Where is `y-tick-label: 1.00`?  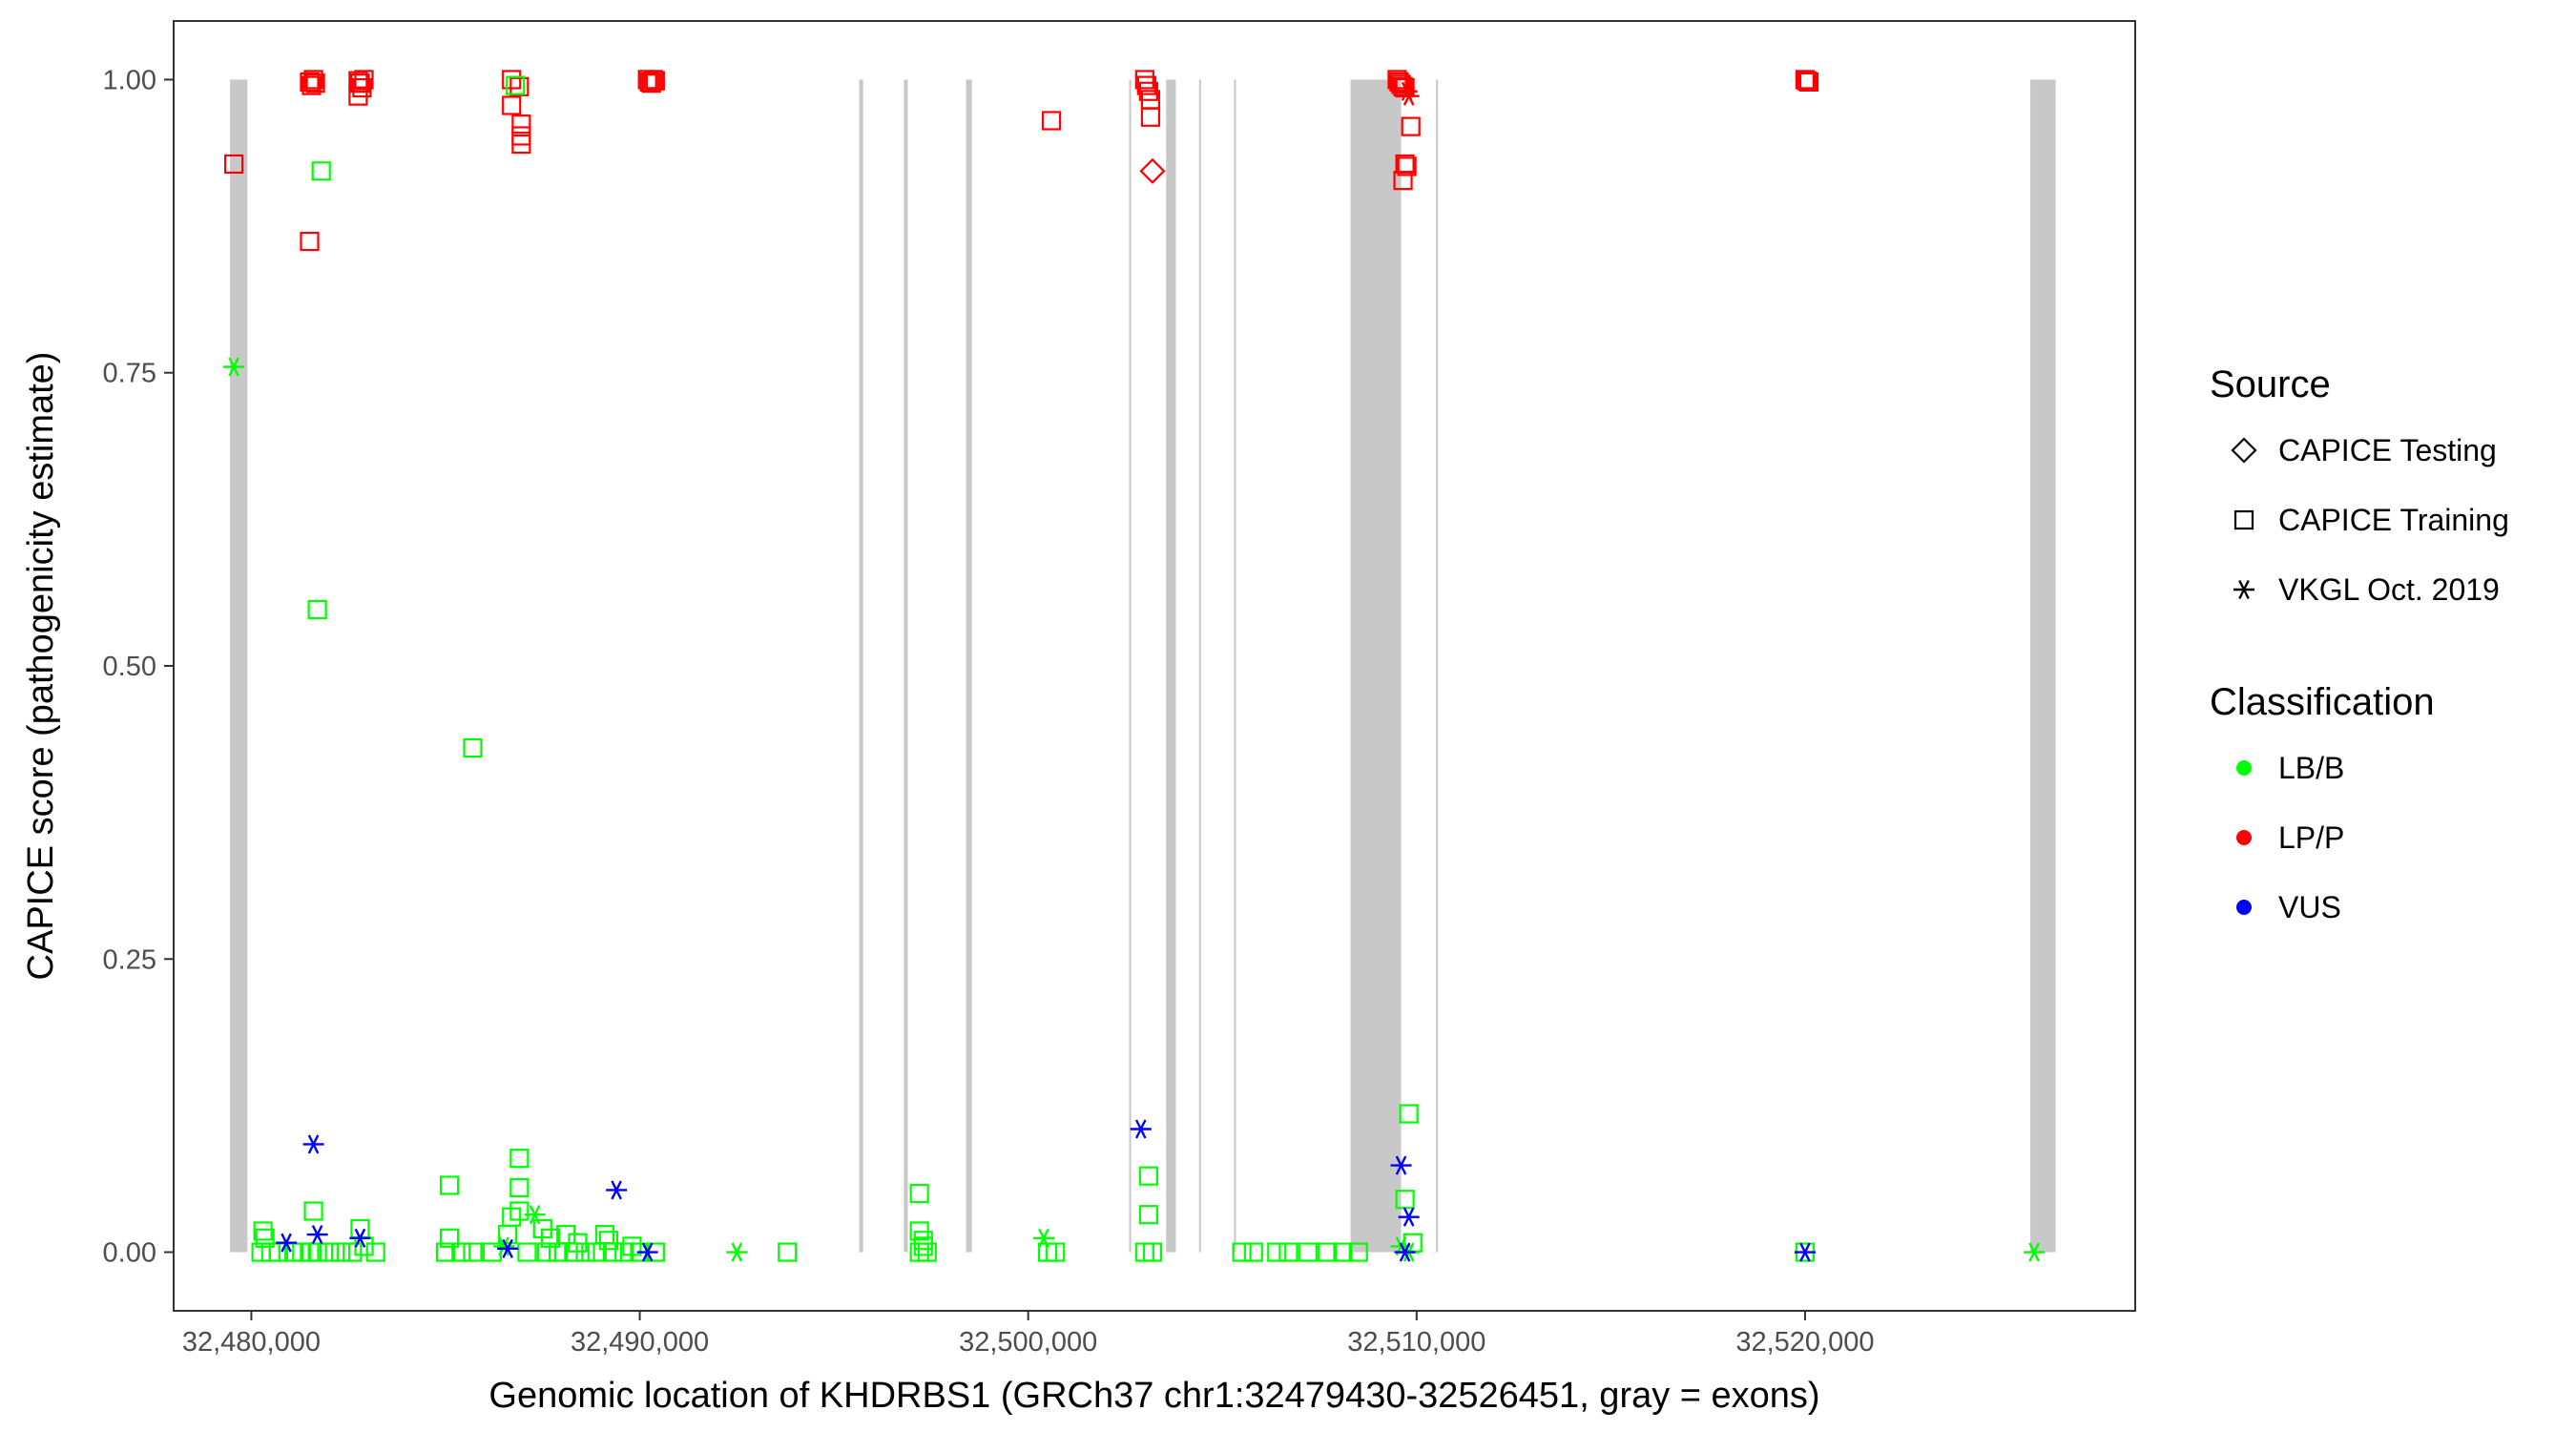 y-tick-label: 1.00 is located at coordinates (129, 80).